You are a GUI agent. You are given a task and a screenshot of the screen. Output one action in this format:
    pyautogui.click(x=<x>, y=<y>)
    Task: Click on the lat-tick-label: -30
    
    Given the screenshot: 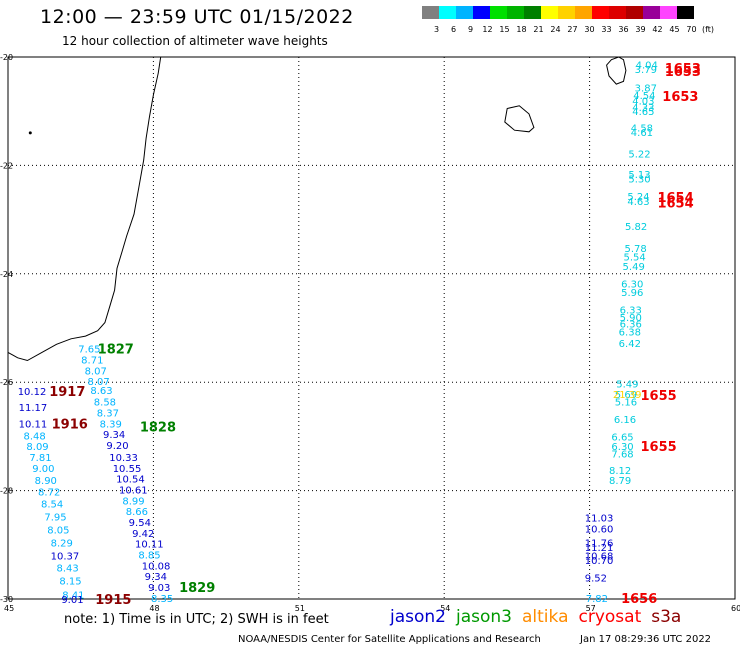 What is the action you would take?
    pyautogui.click(x=6, y=599)
    